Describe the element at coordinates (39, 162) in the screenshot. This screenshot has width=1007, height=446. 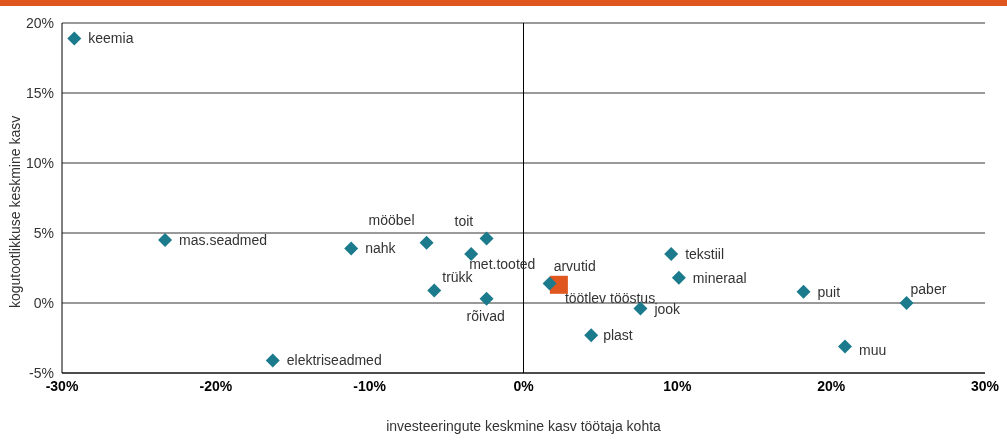
I see `y-tick-label: 10%` at that location.